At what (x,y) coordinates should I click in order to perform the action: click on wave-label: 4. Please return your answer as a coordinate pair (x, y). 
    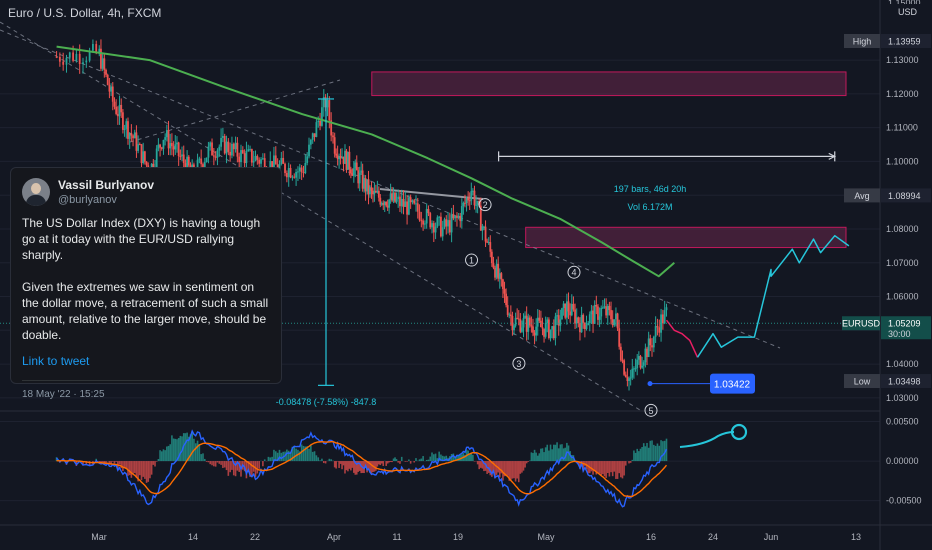
    Looking at the image, I should click on (573, 273).